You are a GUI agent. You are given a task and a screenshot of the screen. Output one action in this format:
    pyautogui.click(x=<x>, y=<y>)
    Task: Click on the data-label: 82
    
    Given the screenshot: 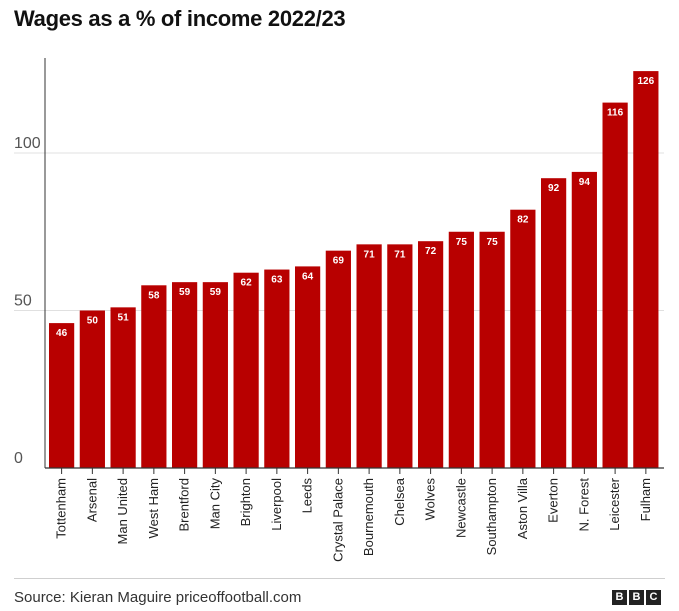 What is the action you would take?
    pyautogui.click(x=523, y=220)
    